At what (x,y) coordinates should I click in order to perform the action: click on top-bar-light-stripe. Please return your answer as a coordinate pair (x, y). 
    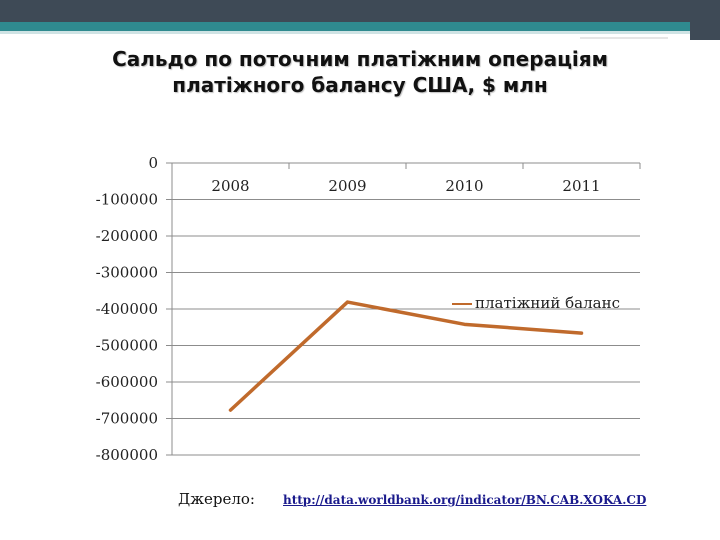
    Looking at the image, I should click on (360, 32).